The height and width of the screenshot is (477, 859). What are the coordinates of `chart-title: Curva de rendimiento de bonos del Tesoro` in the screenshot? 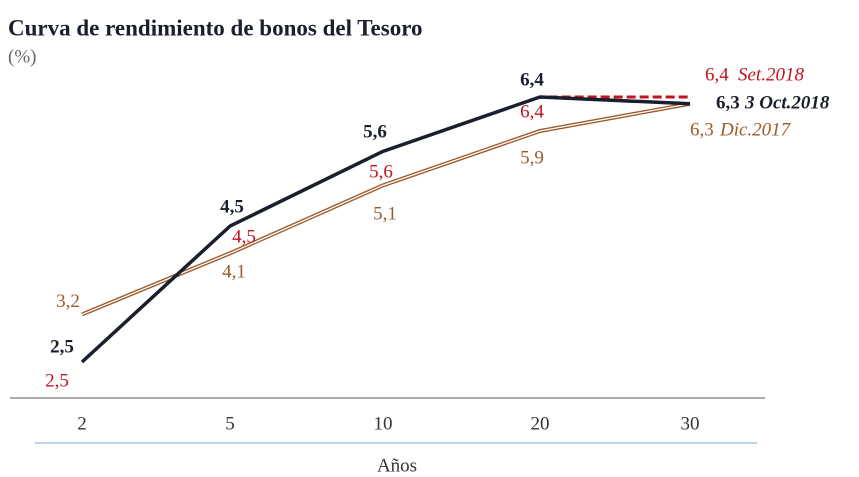 It's located at (215, 27).